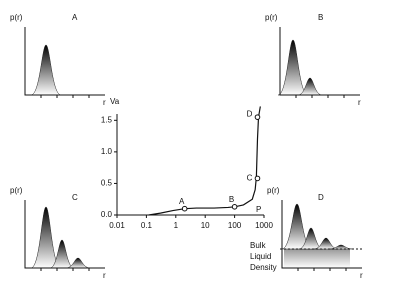 This screenshot has height=289, width=400. What do you see at coordinates (107, 214) in the screenshot?
I see `y-tick-label: 0.0` at bounding box center [107, 214].